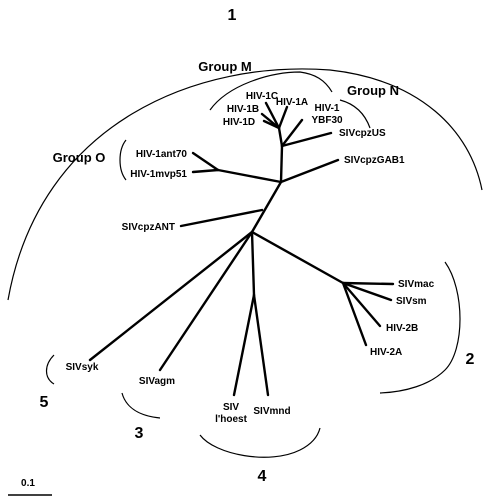 The height and width of the screenshot is (503, 491). What do you see at coordinates (205, 161) in the screenshot?
I see `branch-hiv1ant70` at bounding box center [205, 161].